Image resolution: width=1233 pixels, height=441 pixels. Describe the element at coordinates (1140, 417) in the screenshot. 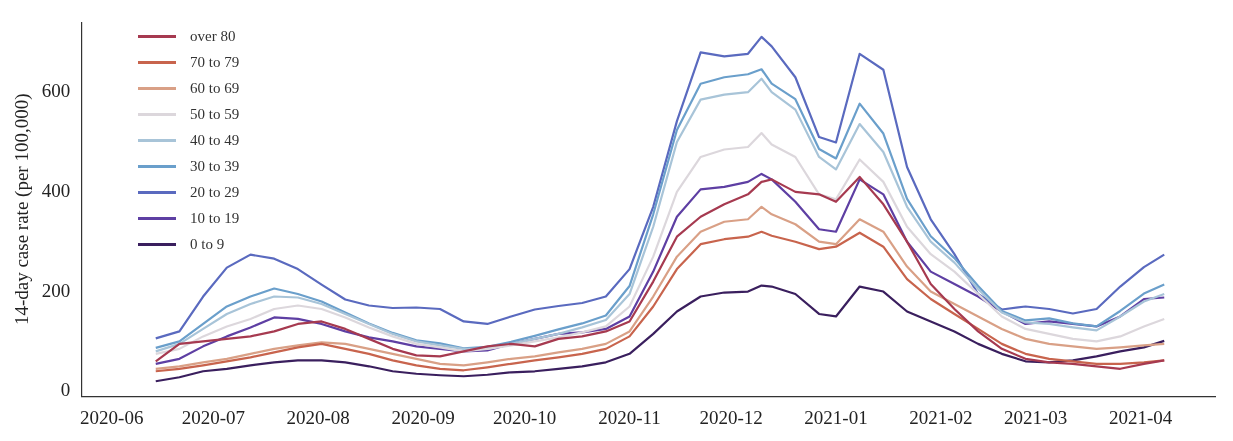

I see `x-tick-label: 2021-04` at that location.